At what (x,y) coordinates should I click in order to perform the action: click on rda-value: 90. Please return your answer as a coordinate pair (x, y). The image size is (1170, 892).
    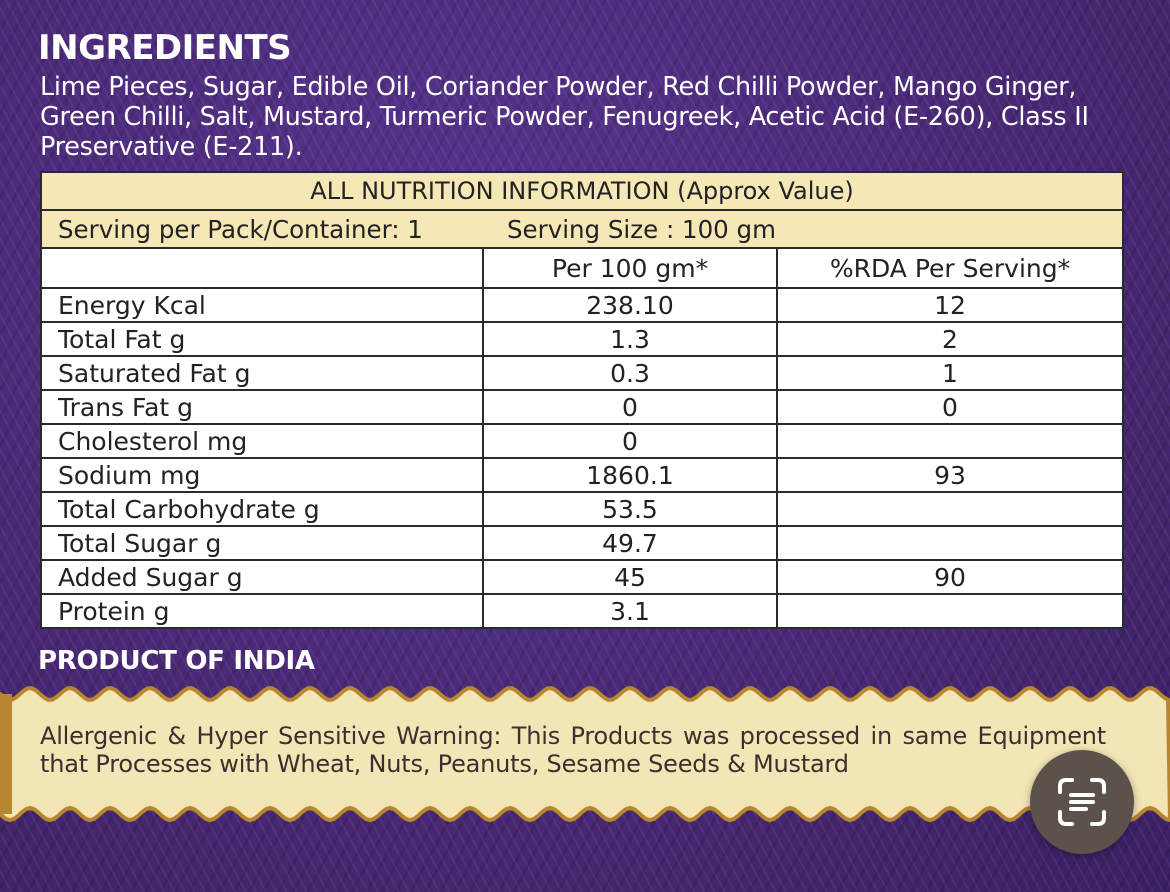
    Looking at the image, I should click on (950, 577).